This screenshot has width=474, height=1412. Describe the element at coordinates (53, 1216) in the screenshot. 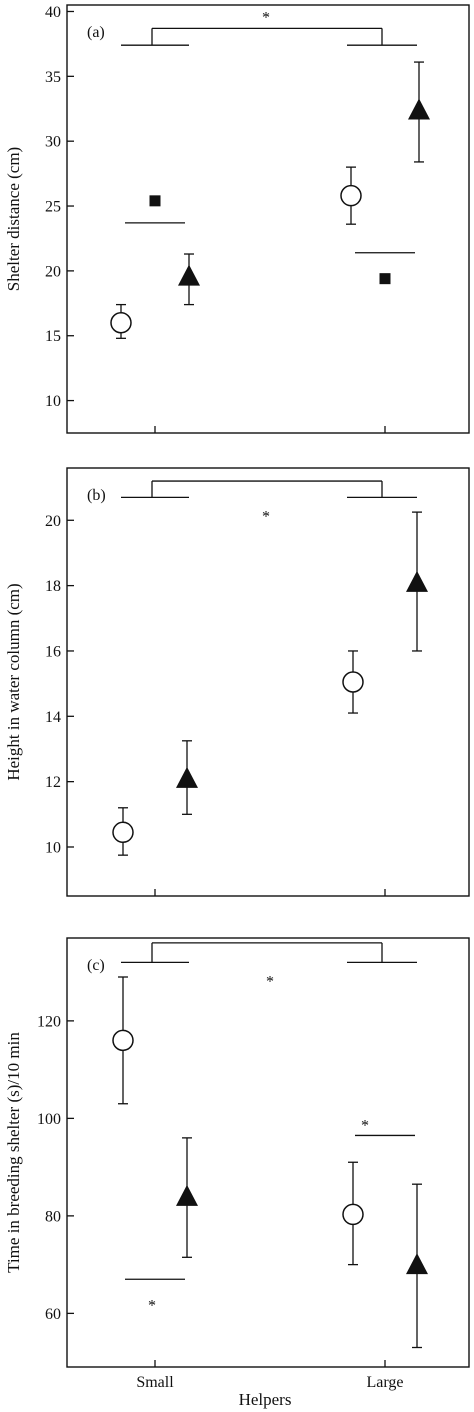

I see `panel-c-y-tick-label: 80` at that location.